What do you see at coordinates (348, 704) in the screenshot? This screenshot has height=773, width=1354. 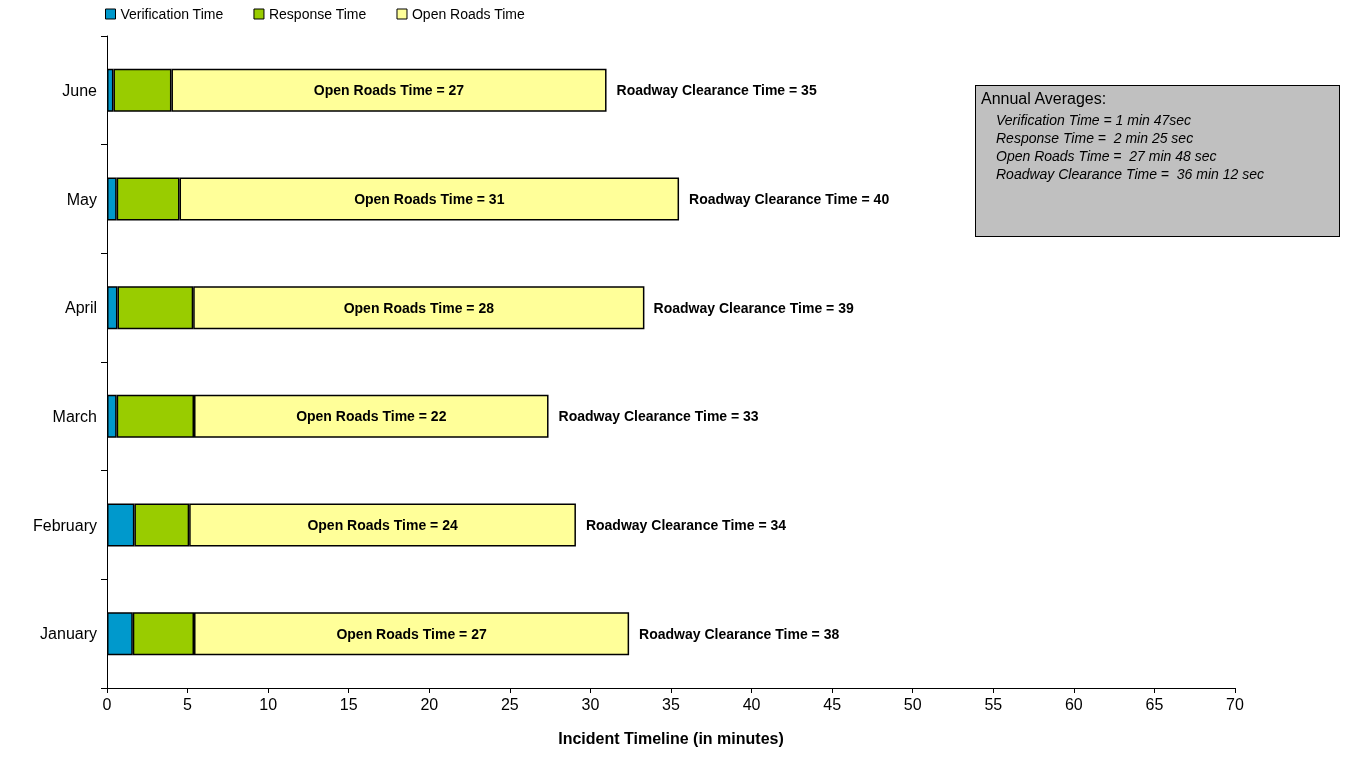 I see `x-tick-label: 15` at bounding box center [348, 704].